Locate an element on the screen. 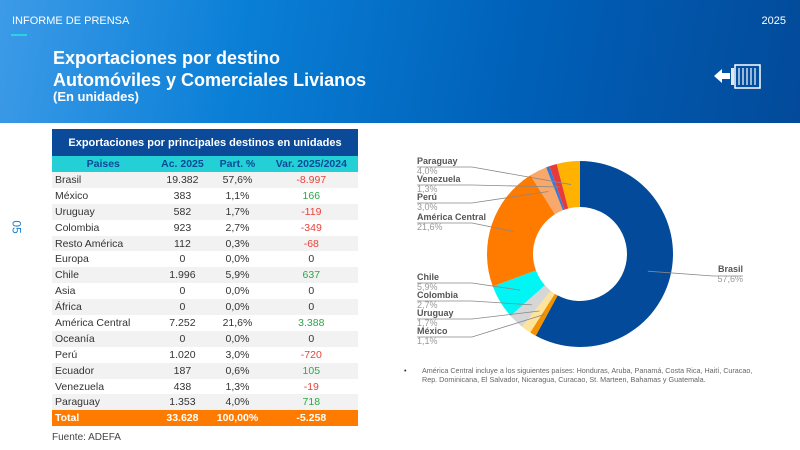 The height and width of the screenshot is (450, 800). donut-slice-brasil is located at coordinates (604, 254).